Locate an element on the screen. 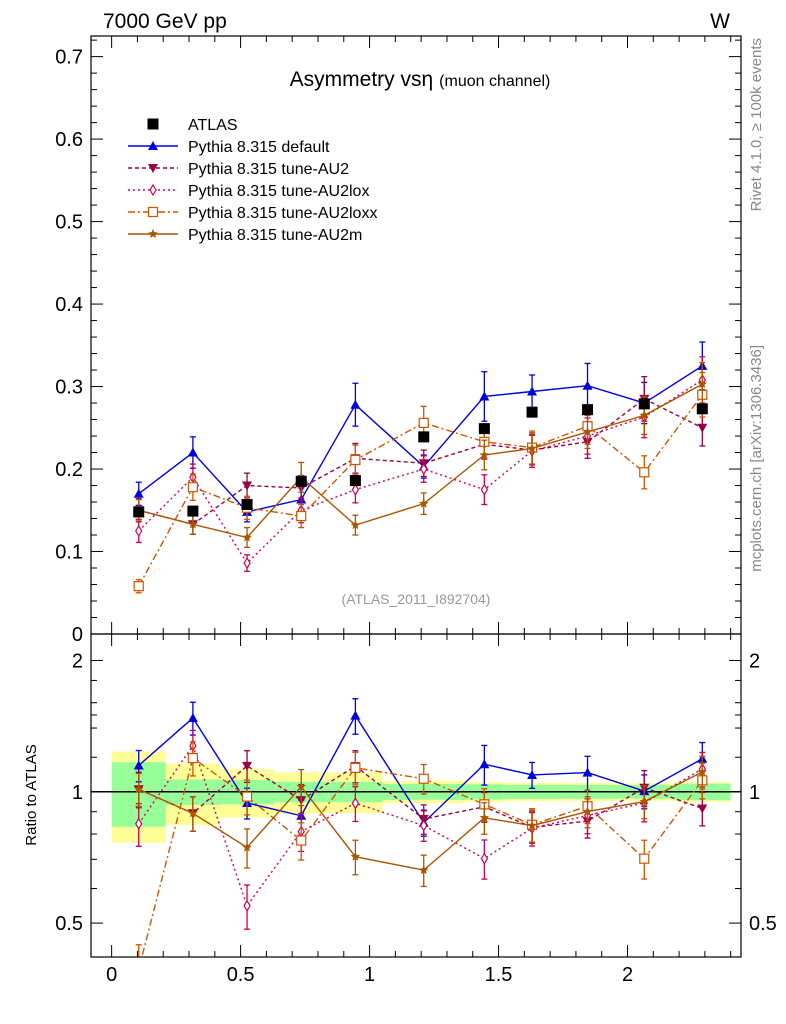  atlas-data-points is located at coordinates (420, 458).